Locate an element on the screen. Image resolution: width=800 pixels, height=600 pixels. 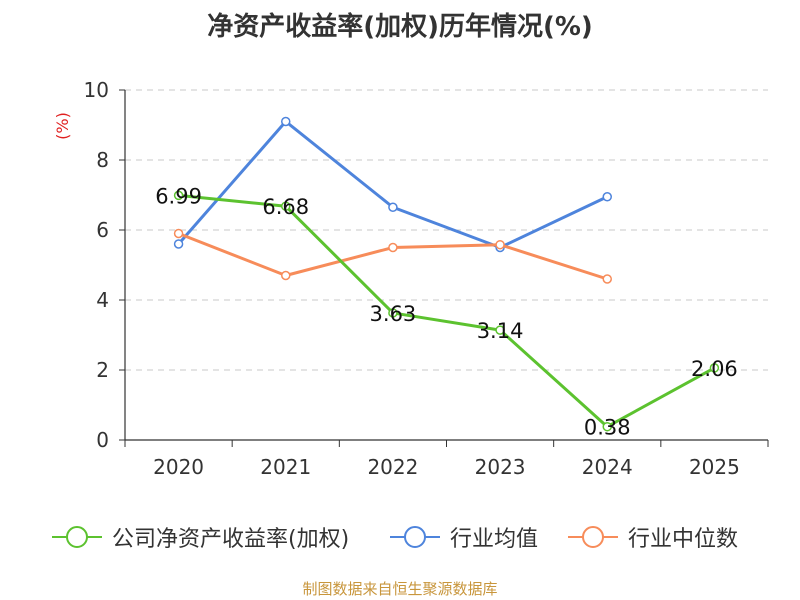
y-tick-label-0: 0 is located at coordinates (102, 440).